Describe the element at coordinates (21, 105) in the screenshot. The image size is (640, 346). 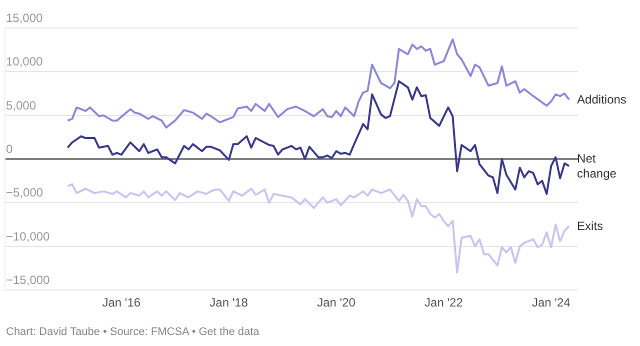
I see `y-tick-label: 5,000` at that location.